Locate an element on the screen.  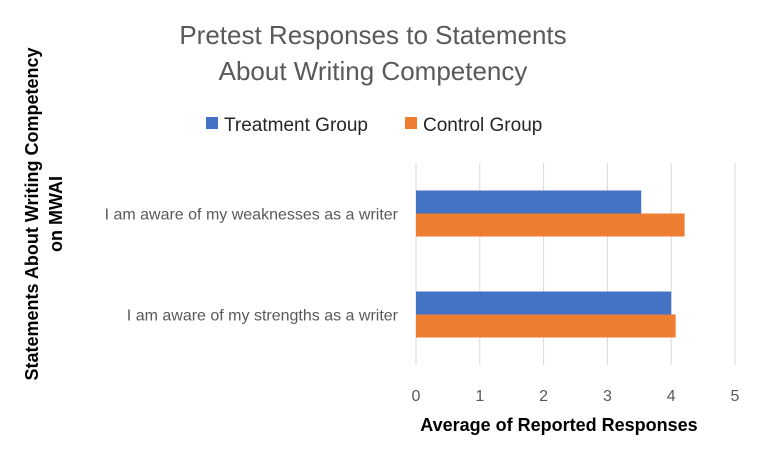
chart-title-line-1: Pretest Responses to Statements is located at coordinates (372, 35).